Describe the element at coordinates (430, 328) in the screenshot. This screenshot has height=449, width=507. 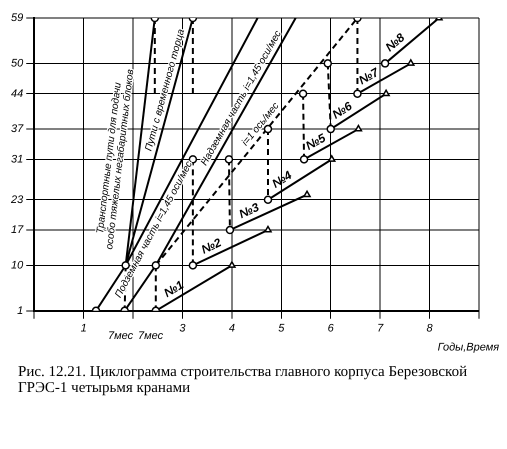
I see `x-tick-label: 8` at that location.